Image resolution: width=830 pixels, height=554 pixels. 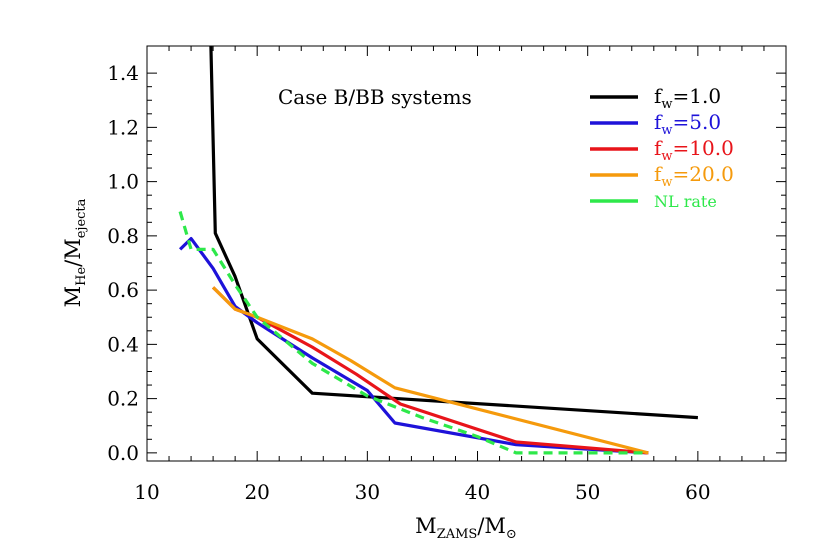 What do you see at coordinates (694, 176) in the screenshot?
I see `legend-label: fw=20.0` at bounding box center [694, 176].